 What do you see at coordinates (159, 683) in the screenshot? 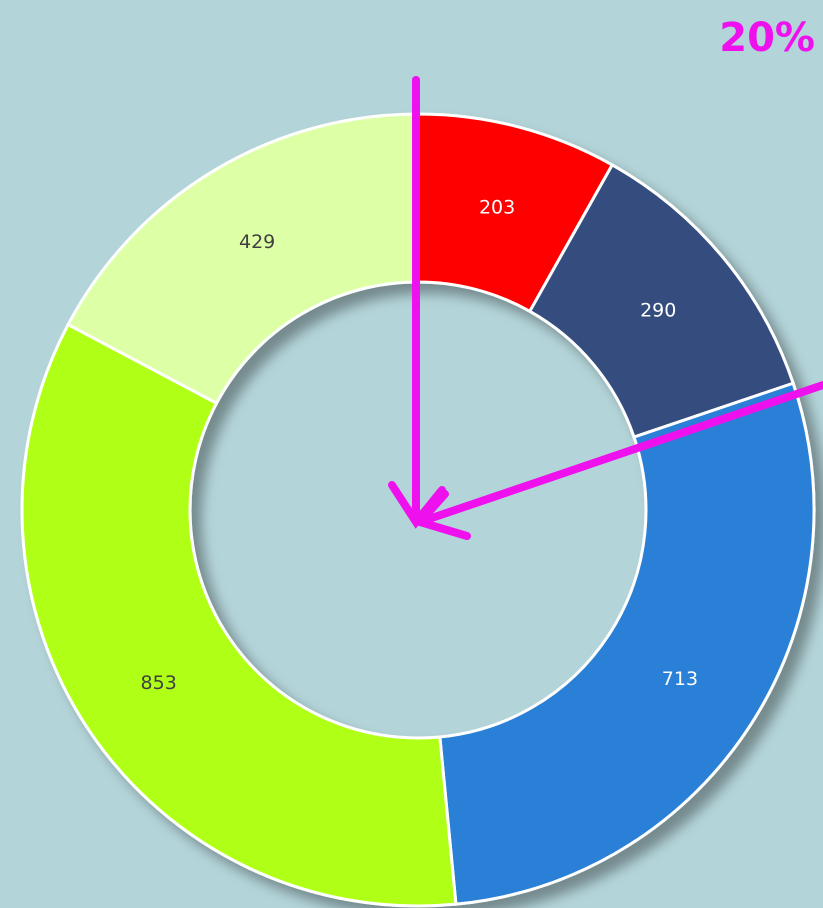
I see `data-label: 853` at bounding box center [159, 683].